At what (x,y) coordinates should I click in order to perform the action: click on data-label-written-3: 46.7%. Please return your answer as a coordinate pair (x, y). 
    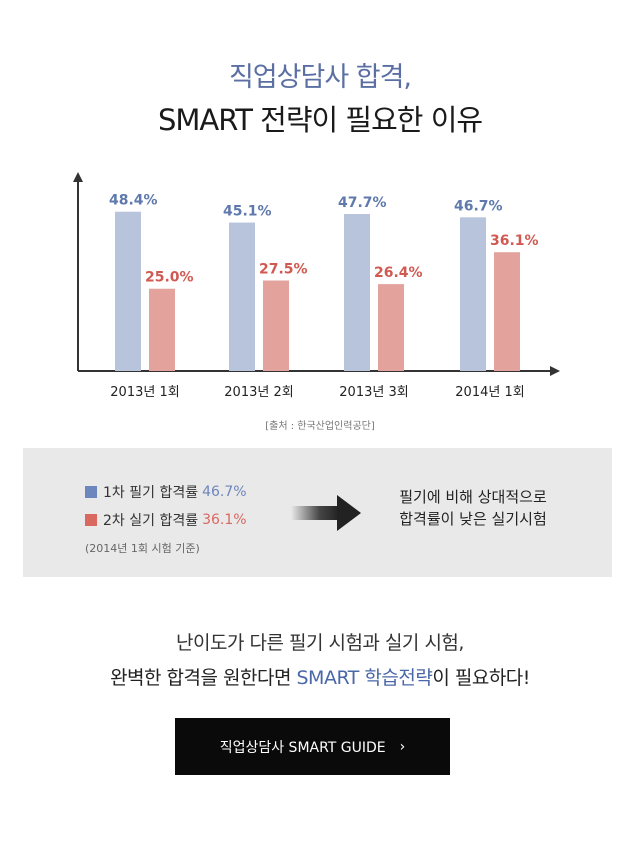
    Looking at the image, I should click on (478, 206).